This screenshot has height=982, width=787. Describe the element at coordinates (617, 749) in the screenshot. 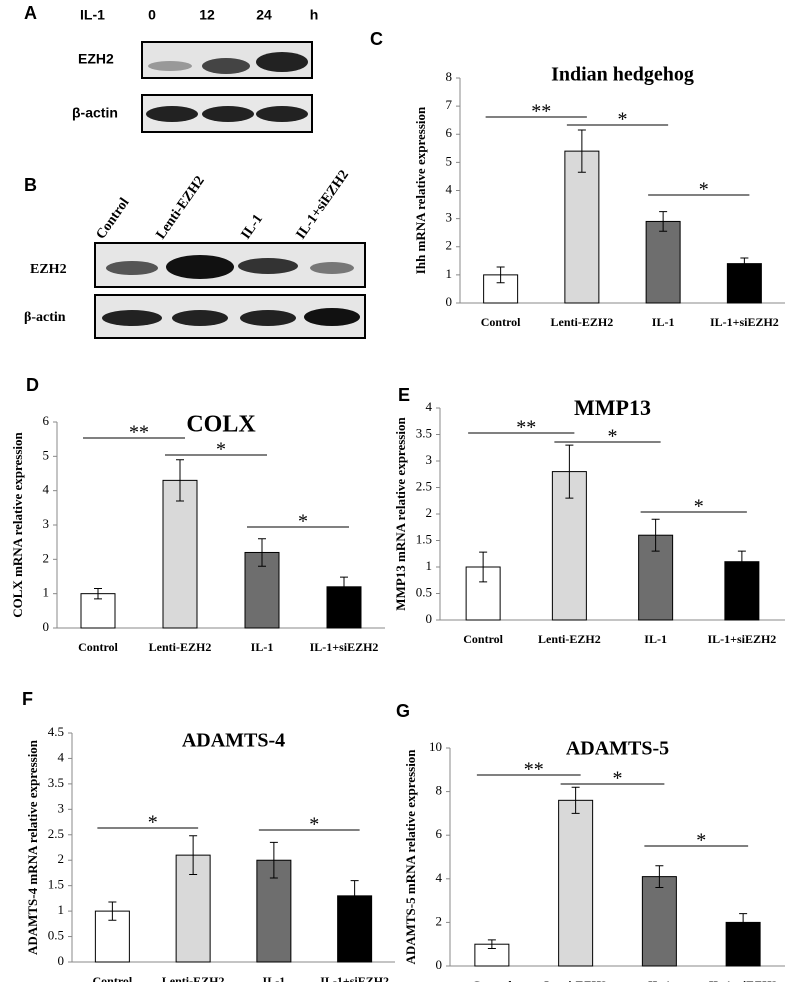

I see `chart-title: ADAMTS-5` at that location.